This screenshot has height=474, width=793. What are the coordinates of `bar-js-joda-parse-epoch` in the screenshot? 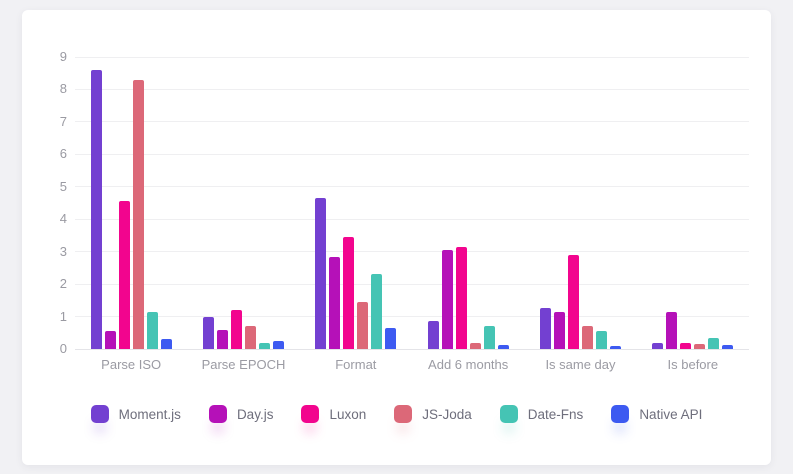 It's located at (250, 337).